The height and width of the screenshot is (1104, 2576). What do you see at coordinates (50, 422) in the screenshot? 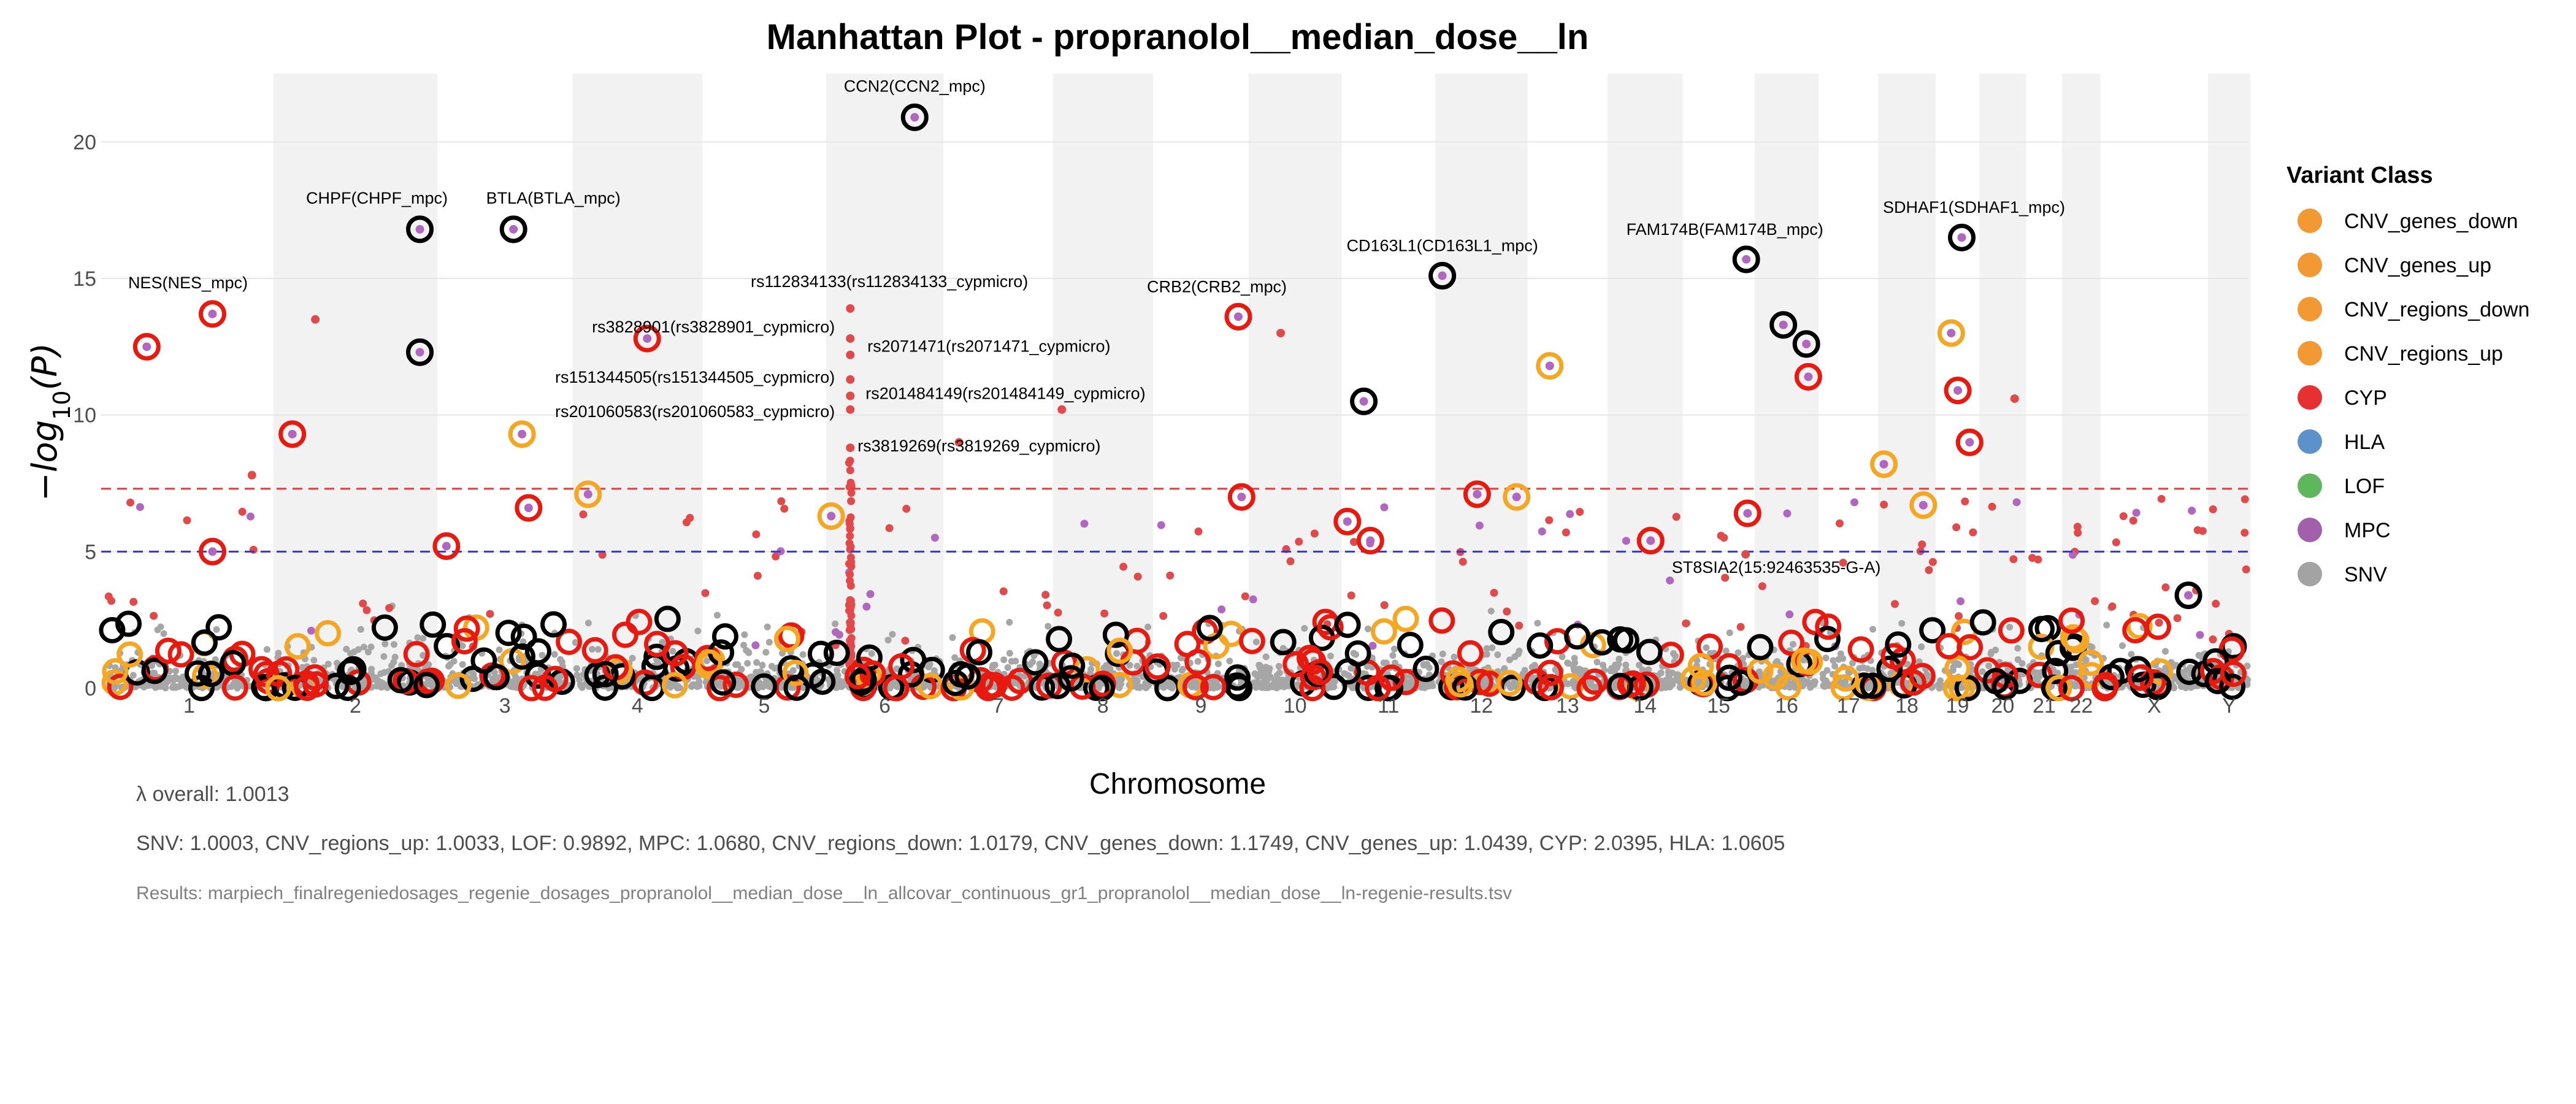
I see `svg-text: −log10(P)` at bounding box center [50, 422].